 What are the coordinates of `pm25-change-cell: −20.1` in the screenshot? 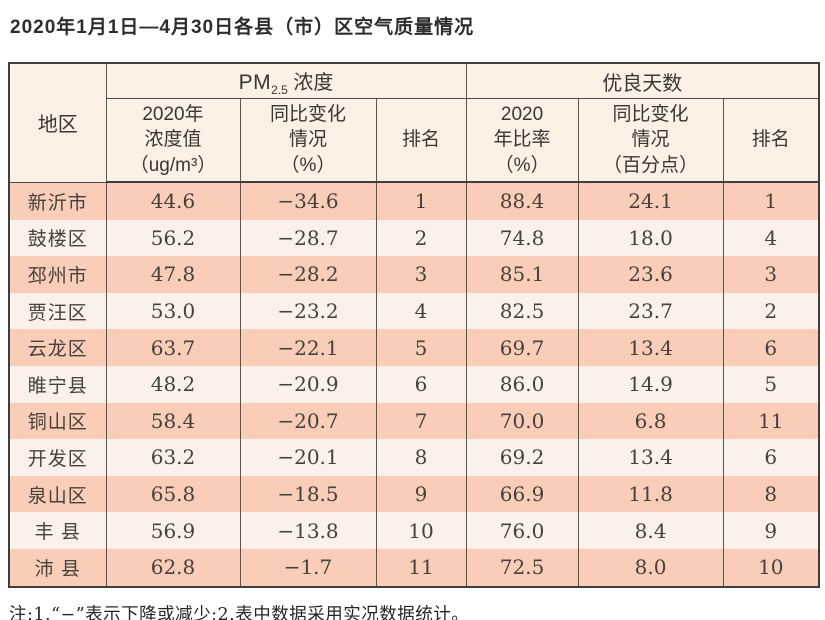 It's located at (308, 457).